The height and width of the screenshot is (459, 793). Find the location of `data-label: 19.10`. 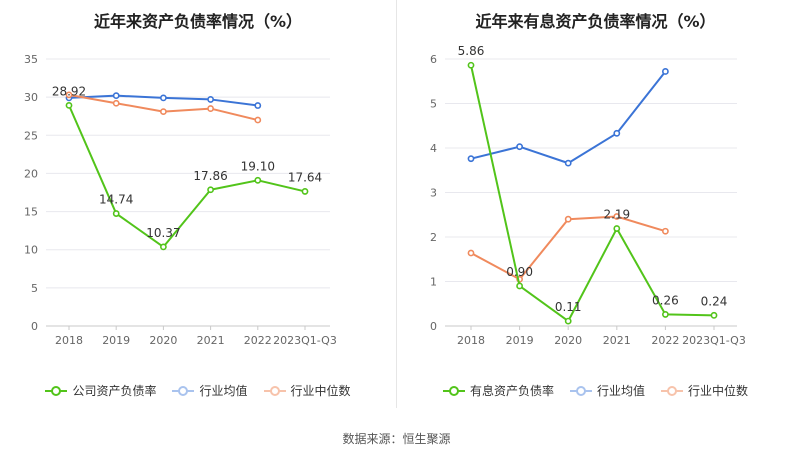

data-label: 19.10 is located at coordinates (258, 166).